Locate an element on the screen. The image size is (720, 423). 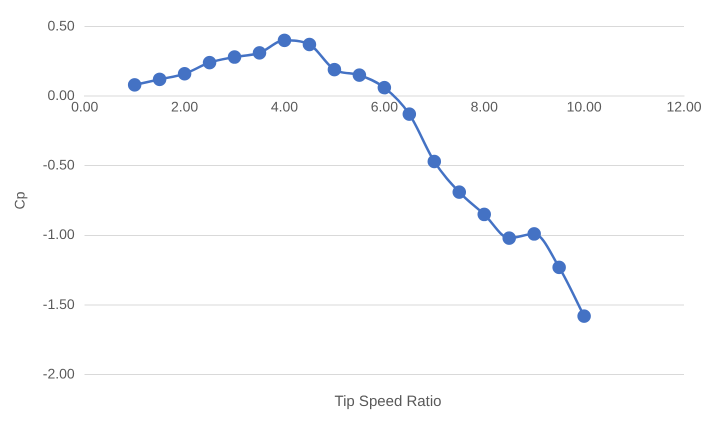
y-tick-label: -1.50 is located at coordinates (58, 304).